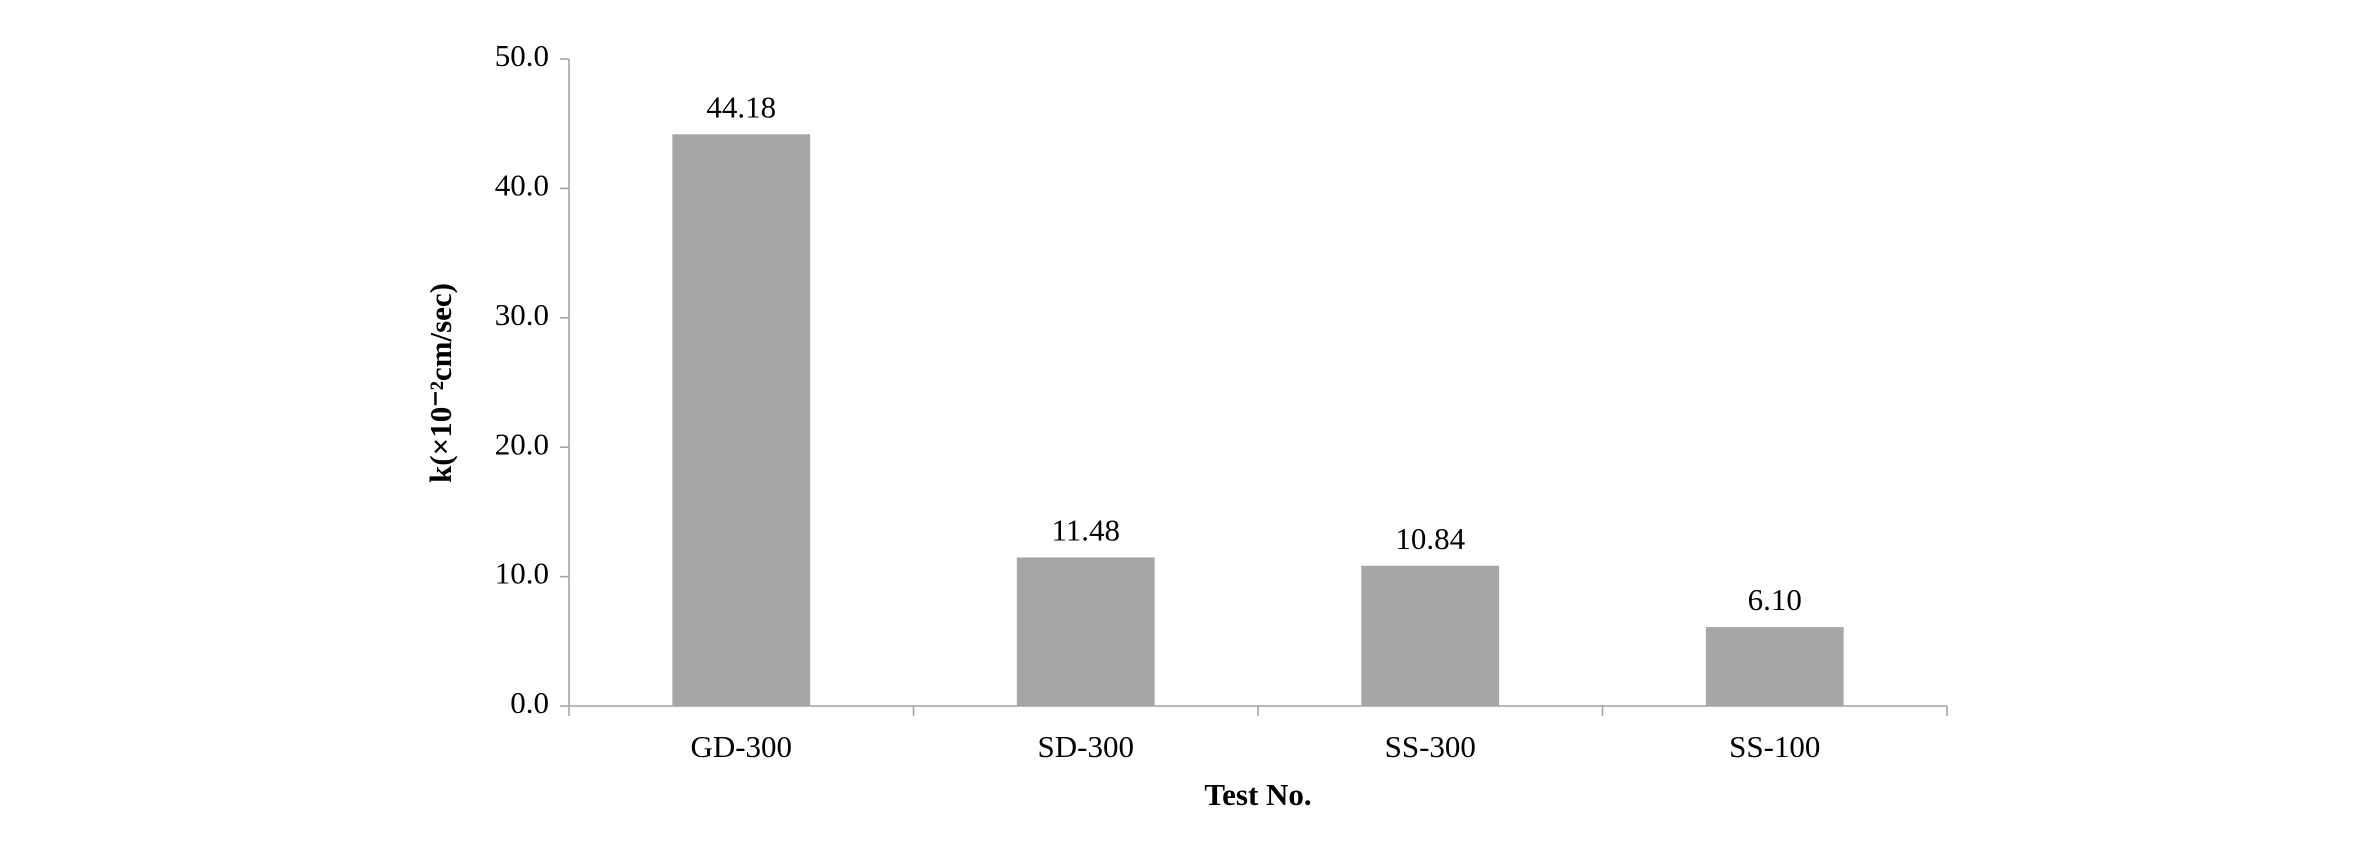 Image resolution: width=2362 pixels, height=847 pixels. What do you see at coordinates (522, 573) in the screenshot?
I see `y-tick-label: 10.0` at bounding box center [522, 573].